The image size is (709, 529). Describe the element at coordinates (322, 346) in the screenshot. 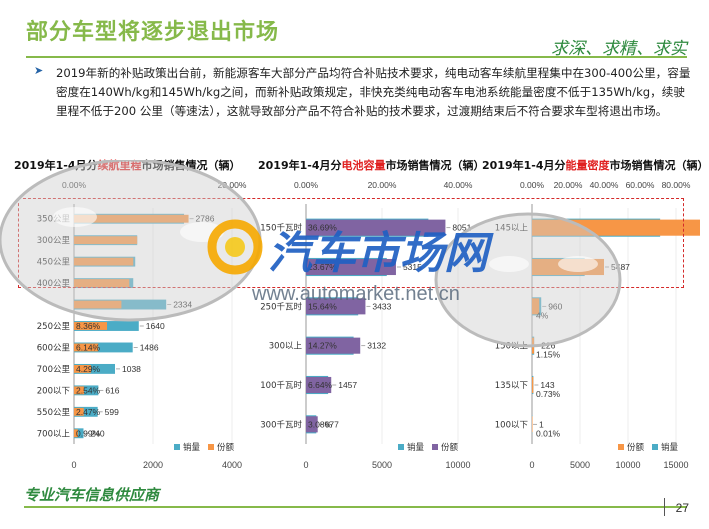

I see `share-label: 14.27%` at that location.